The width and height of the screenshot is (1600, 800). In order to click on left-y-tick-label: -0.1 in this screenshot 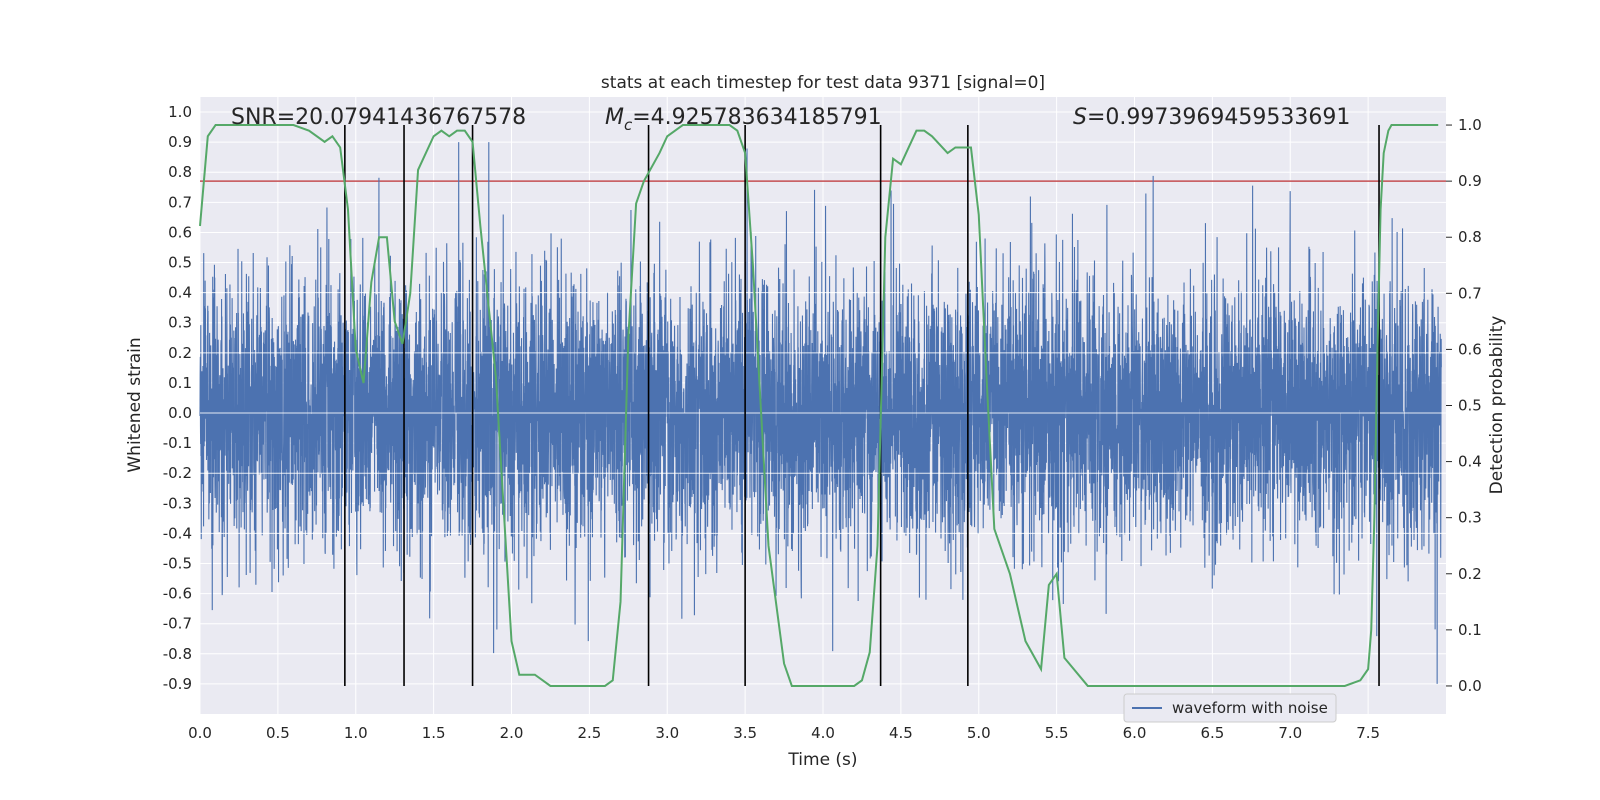, I will do `click(177, 443)`.